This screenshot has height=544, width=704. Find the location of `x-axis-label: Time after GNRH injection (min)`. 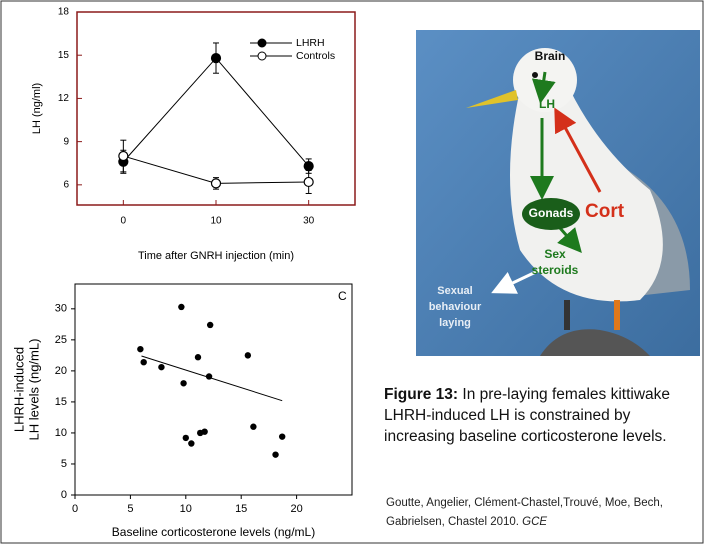

x-axis-label: Time after GNRH injection (min) is located at coordinates (216, 256).